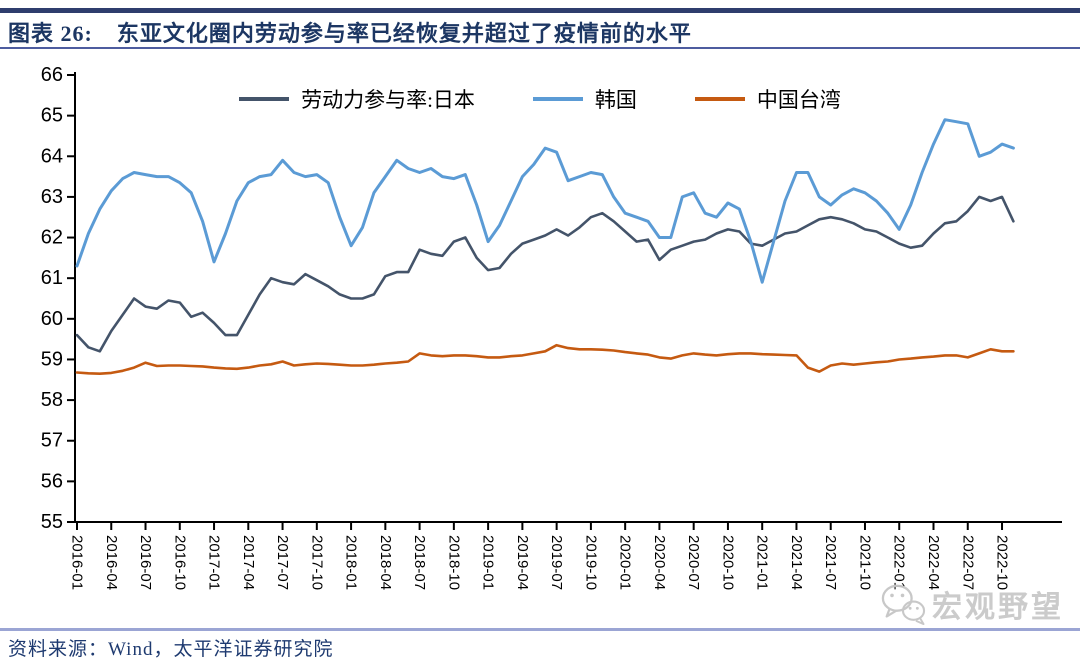 The image size is (1080, 660). What do you see at coordinates (52, 522) in the screenshot?
I see `y-tick-label: 55` at bounding box center [52, 522].